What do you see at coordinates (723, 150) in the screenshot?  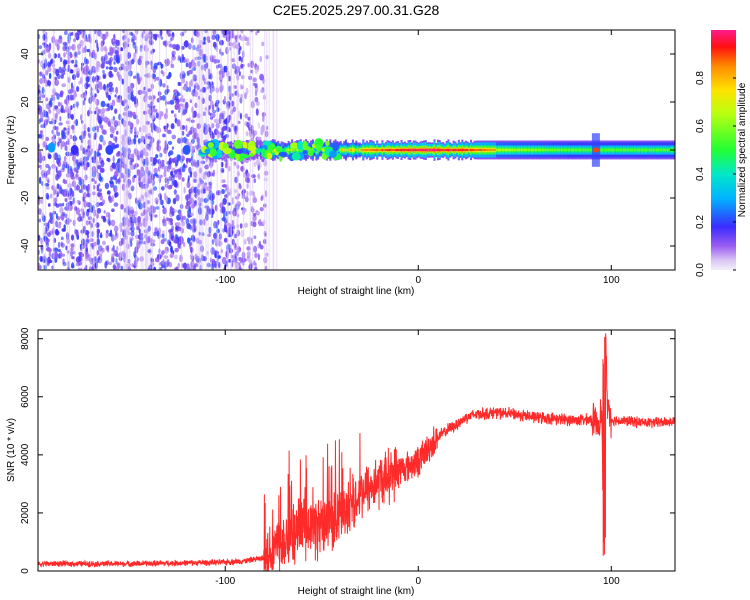 I see `colorbar-gradient` at bounding box center [723, 150].